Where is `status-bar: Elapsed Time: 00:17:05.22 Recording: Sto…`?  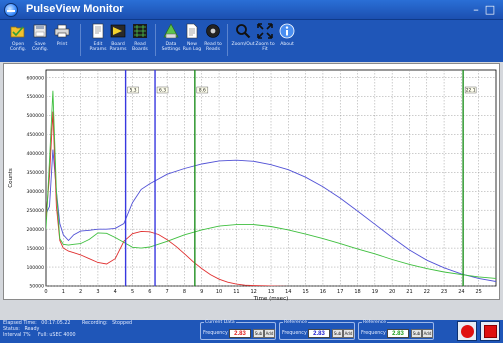
status-bar: Elapsed Time: 00:17:05.22 Recording: Sto… is located at coordinates (251, 331).